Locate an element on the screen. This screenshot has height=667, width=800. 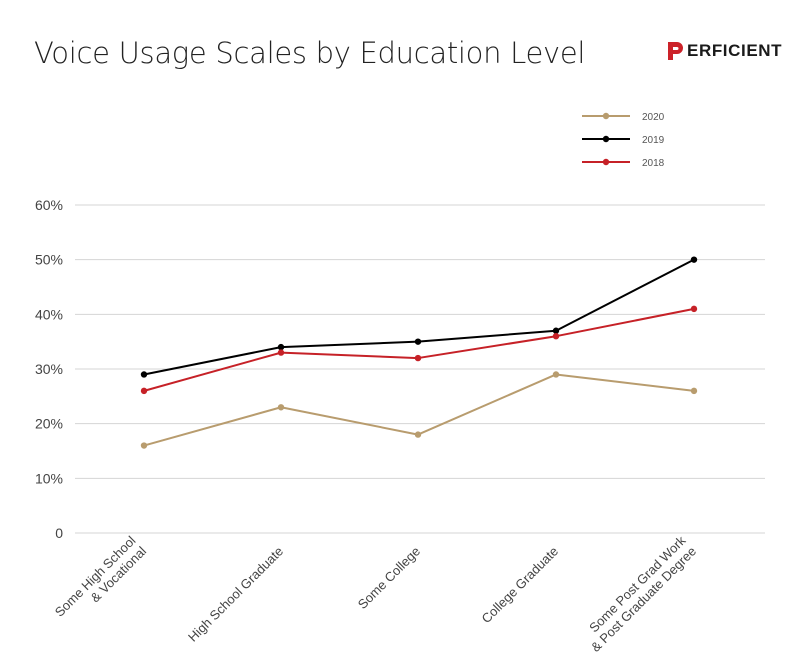
y-tick-label: 10% is located at coordinates (49, 478).